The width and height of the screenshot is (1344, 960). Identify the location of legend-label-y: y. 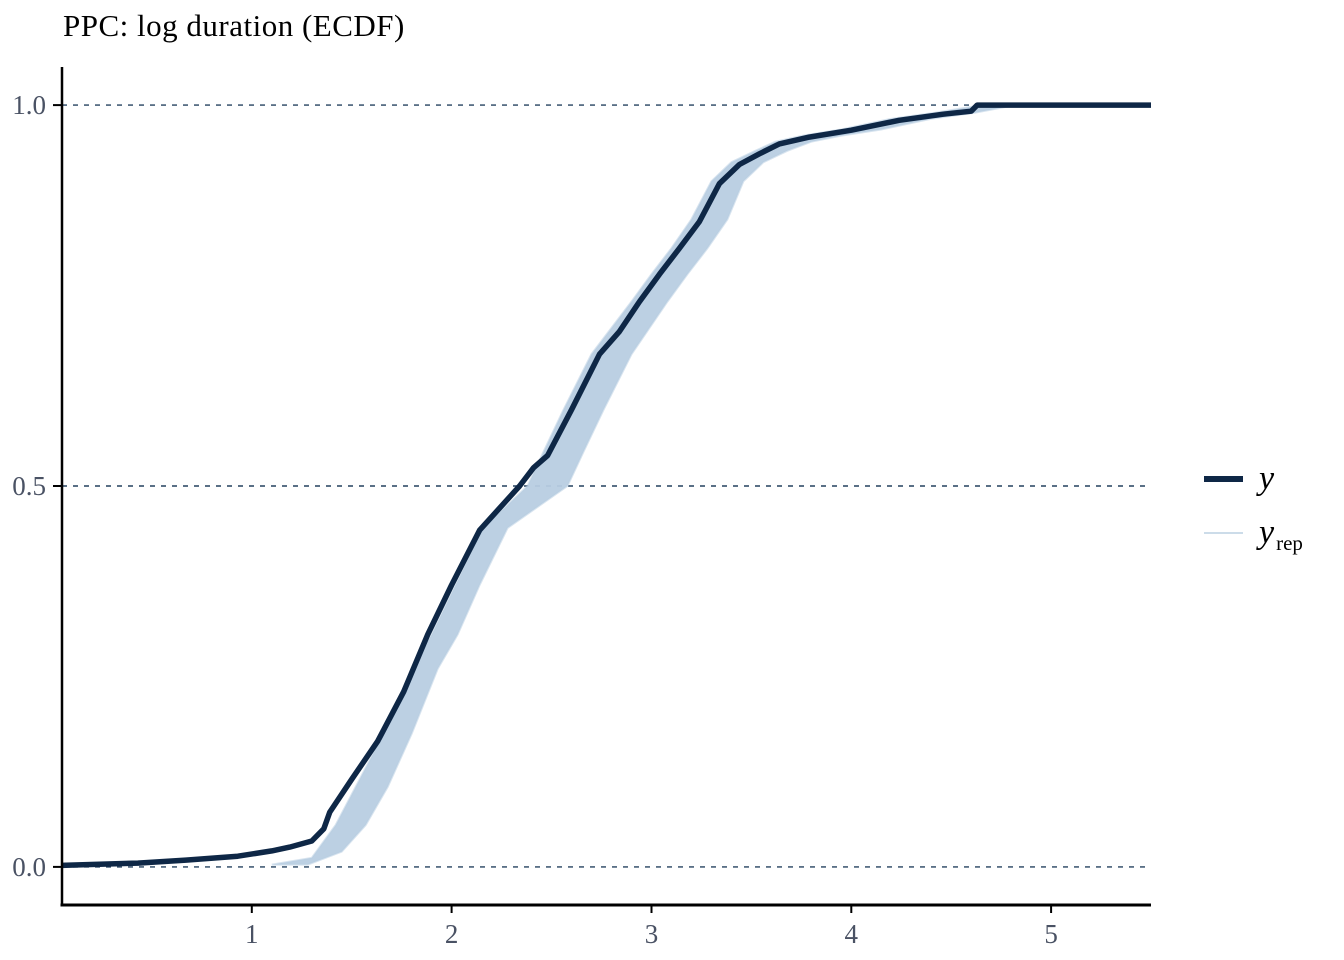
(1267, 478).